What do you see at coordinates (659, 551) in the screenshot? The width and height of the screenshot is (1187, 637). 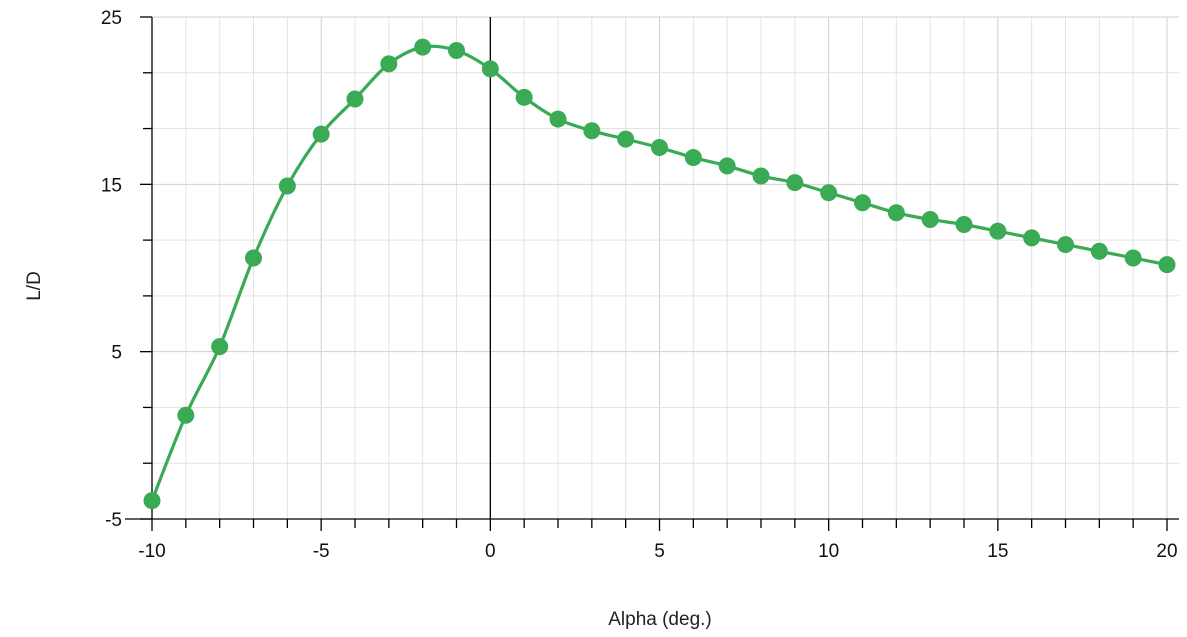 I see `x-tick-label: 5` at bounding box center [659, 551].